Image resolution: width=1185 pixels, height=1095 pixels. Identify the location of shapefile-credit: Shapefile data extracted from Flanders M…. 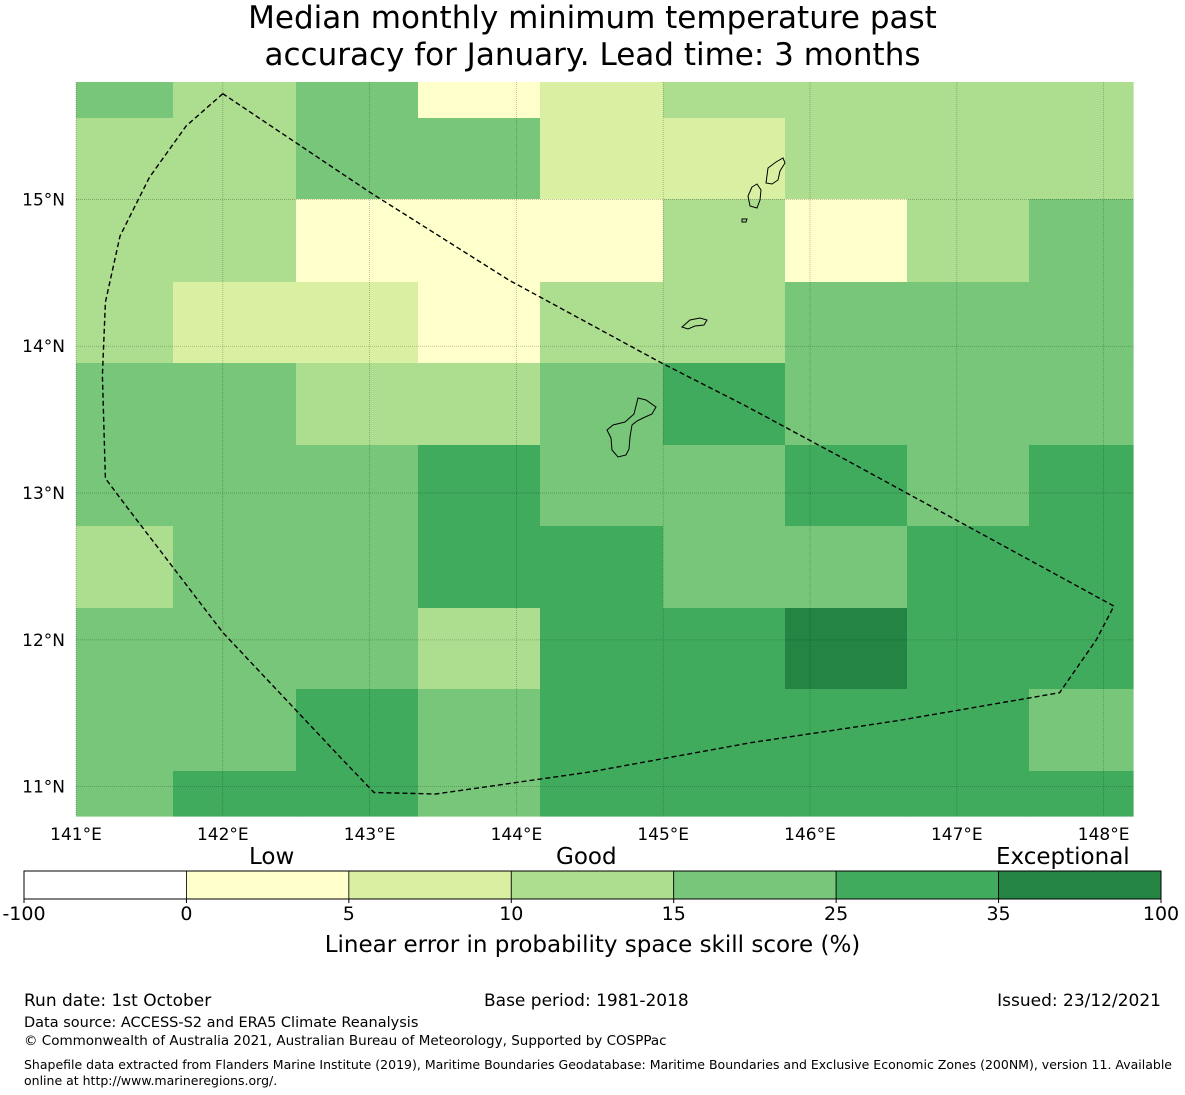
(598, 1072).